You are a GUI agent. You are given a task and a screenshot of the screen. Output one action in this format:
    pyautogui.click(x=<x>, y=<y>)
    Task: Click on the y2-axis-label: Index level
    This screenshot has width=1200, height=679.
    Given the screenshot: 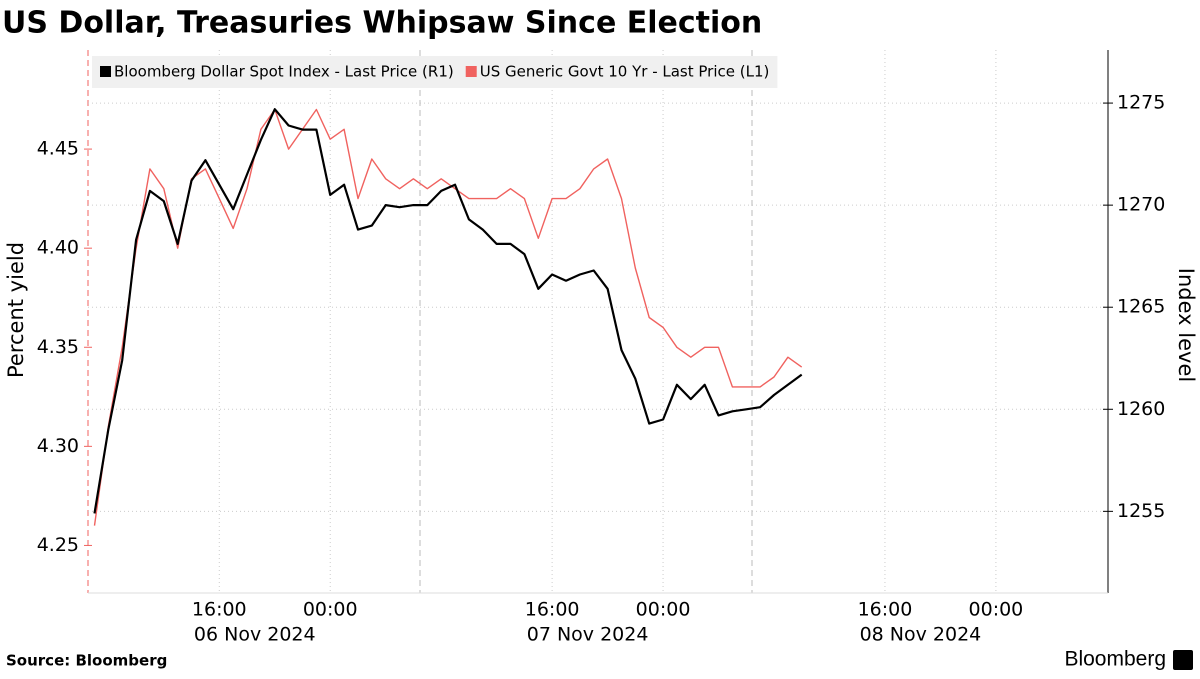 What is the action you would take?
    pyautogui.click(x=1186, y=325)
    